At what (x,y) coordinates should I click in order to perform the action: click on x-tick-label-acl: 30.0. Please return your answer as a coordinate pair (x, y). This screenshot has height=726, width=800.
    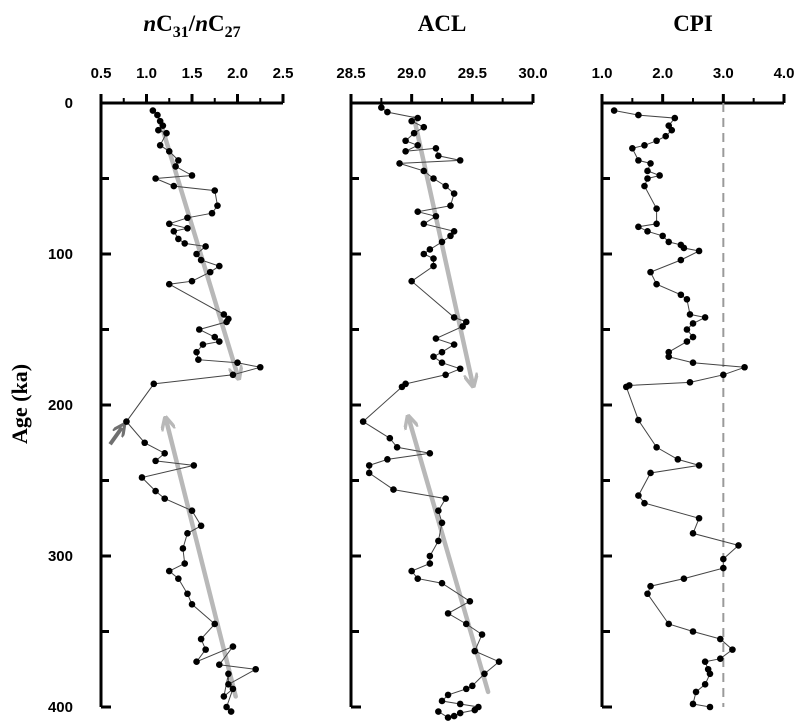
    Looking at the image, I should click on (532, 73).